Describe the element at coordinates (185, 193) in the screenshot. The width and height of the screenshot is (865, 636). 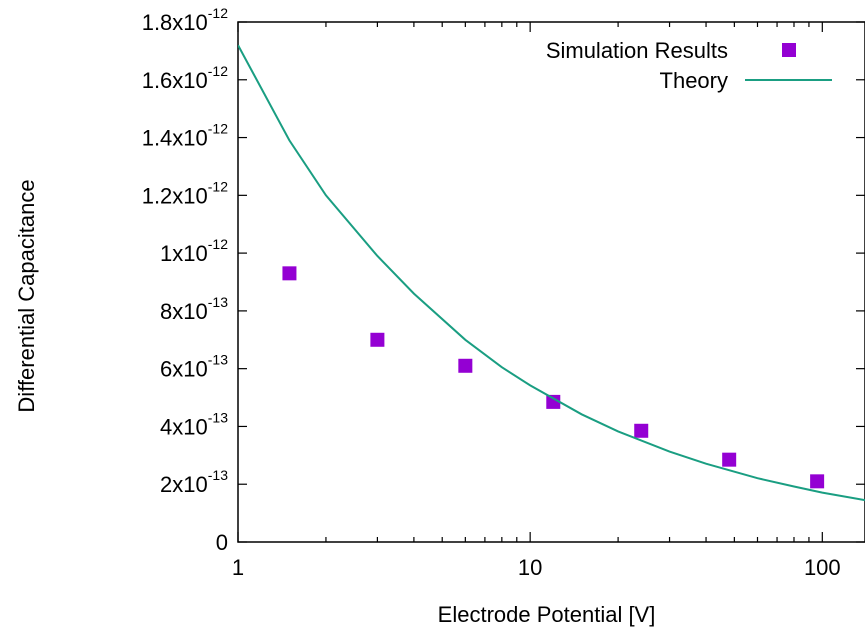
I see `y-tick-label: 1.2x10⁻¹²` at that location.